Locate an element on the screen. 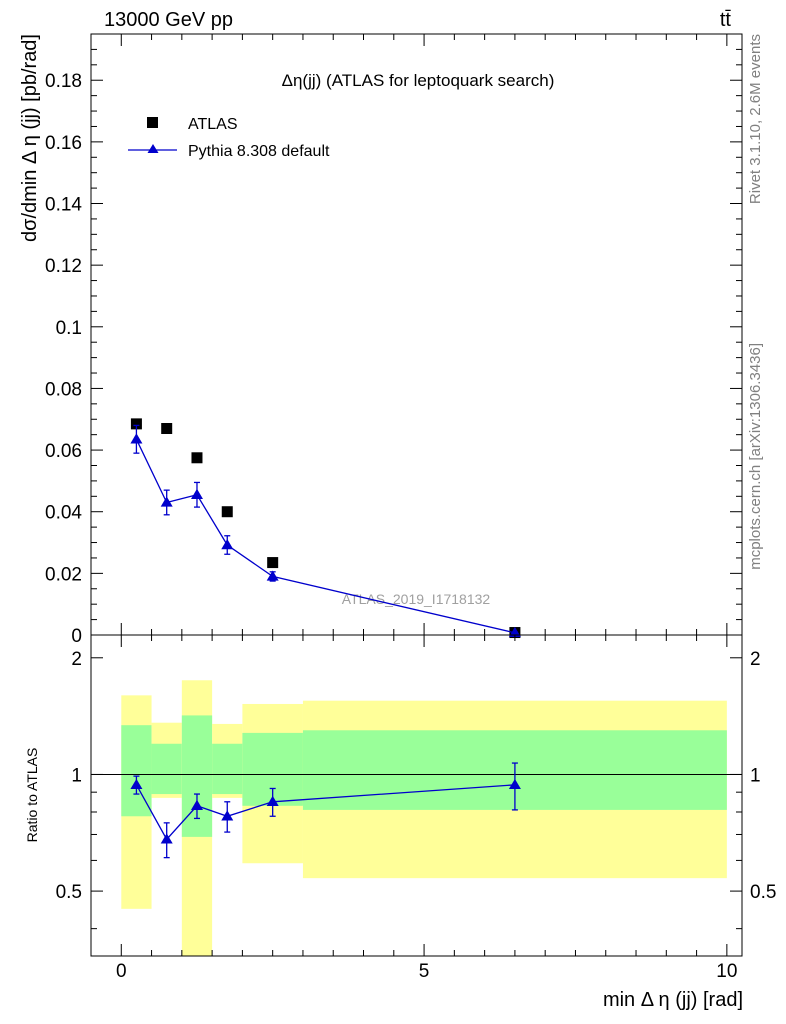 Image resolution: width=786 pixels, height=1024 pixels. energy-label: 13000 GeV pp is located at coordinates (168, 20).